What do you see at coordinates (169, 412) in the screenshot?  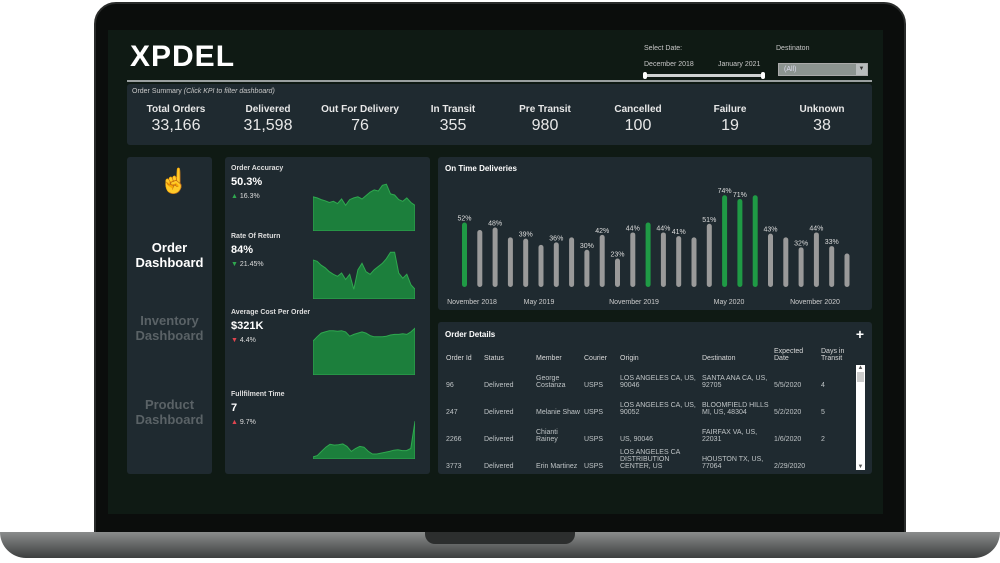 I see `nav-product-dashboard: Product Dashboard` at bounding box center [169, 412].